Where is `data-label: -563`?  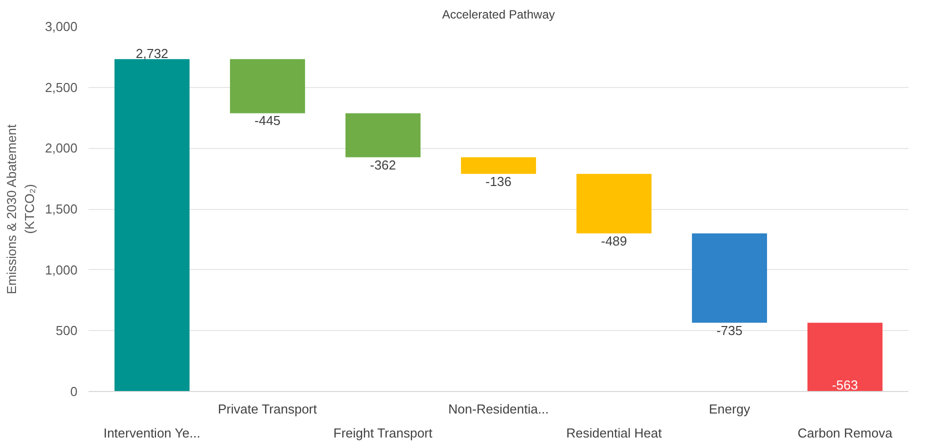 data-label: -563 is located at coordinates (845, 384).